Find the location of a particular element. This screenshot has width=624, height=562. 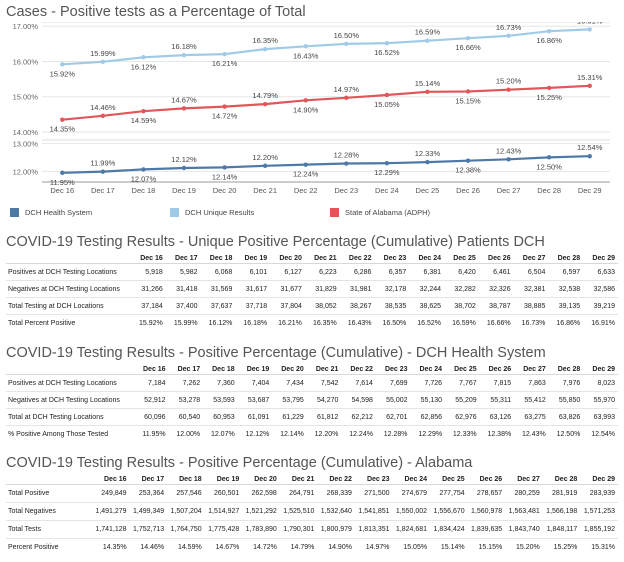

table-cell: 38,052 is located at coordinates (322, 306).